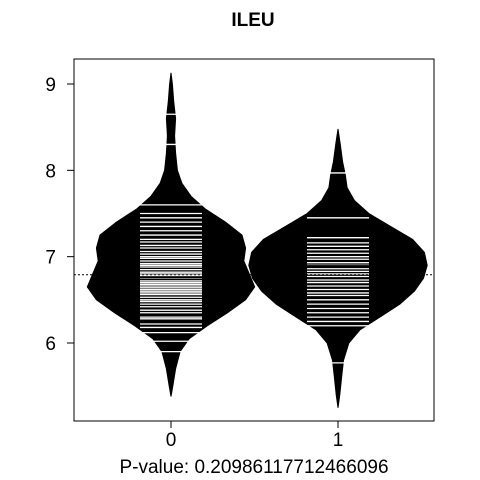 Image resolution: width=480 pixels, height=480 pixels. I want to click on chart-title: ILEU, so click(252, 20).